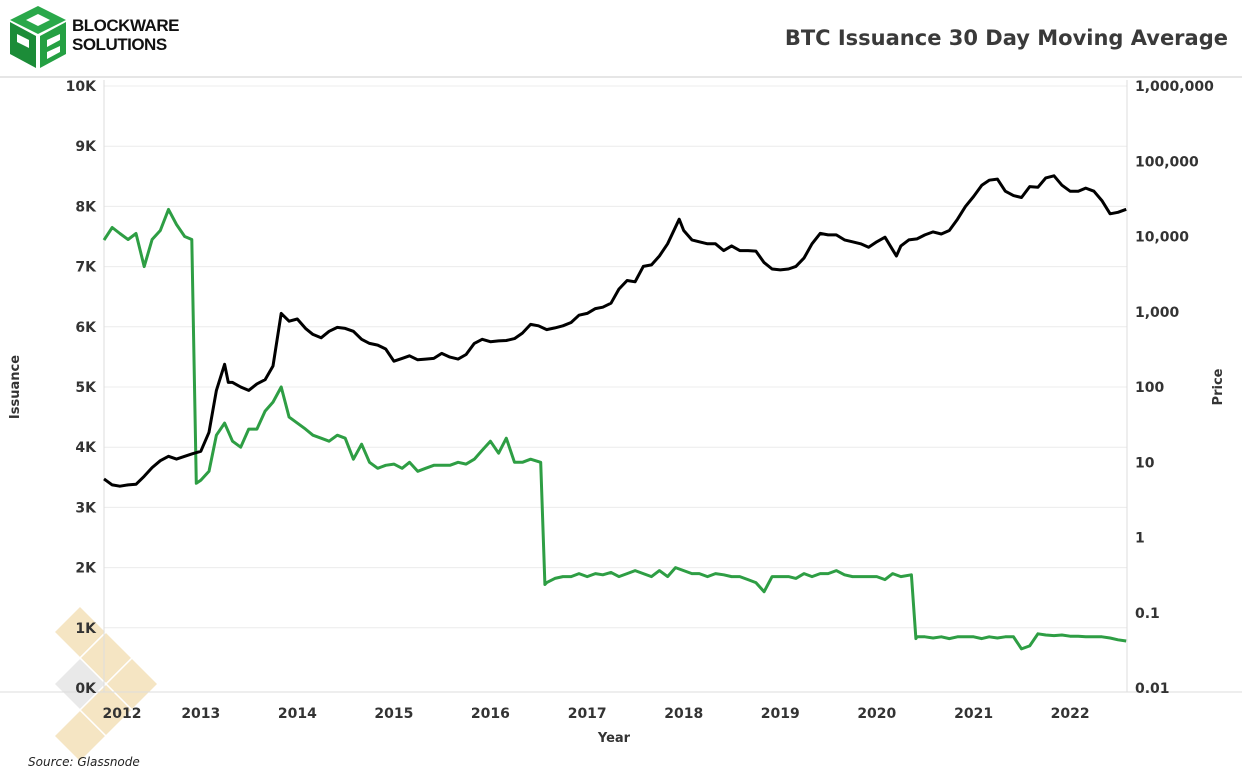 This screenshot has height=774, width=1242. Describe the element at coordinates (1140, 539) in the screenshot. I see `y2-tick-label: 1` at that location.